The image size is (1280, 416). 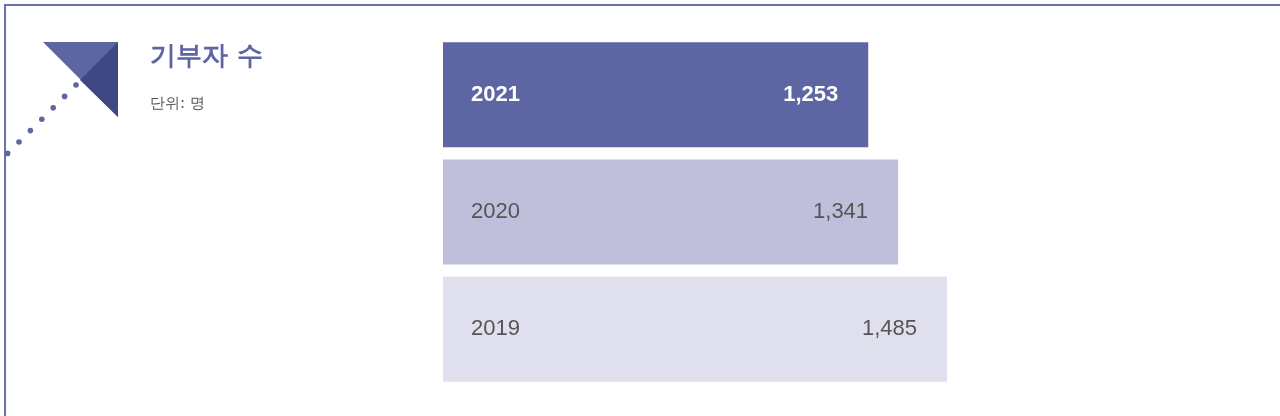 What do you see at coordinates (811, 93) in the screenshot?
I see `data-label: 1,253` at bounding box center [811, 93].